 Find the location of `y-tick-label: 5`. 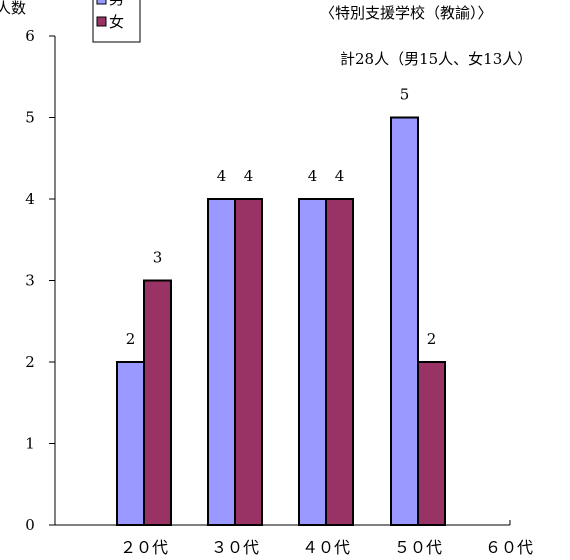

y-tick-label: 5 is located at coordinates (30, 118).